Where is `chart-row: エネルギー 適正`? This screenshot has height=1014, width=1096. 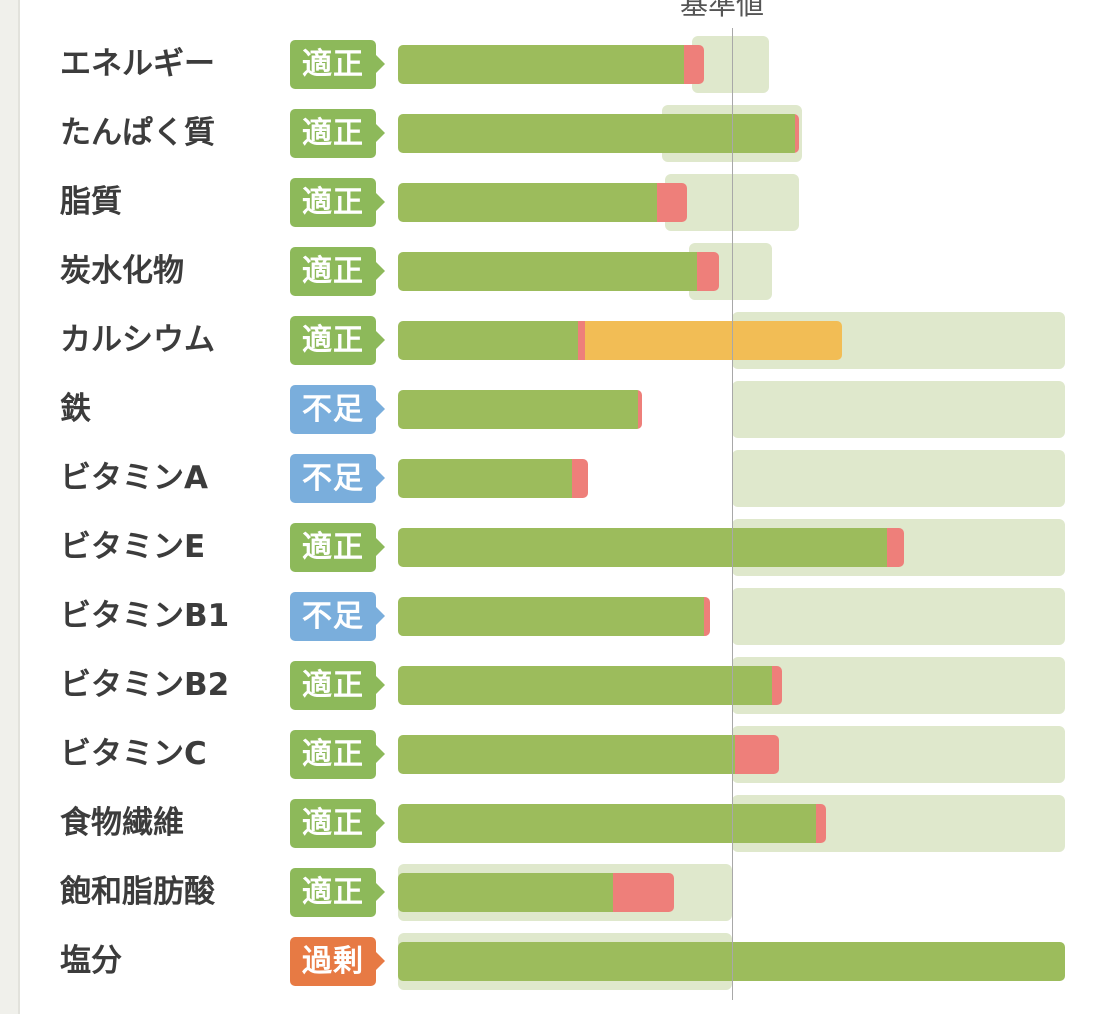
chart-row: エネルギー 適正 is located at coordinates (548, 64).